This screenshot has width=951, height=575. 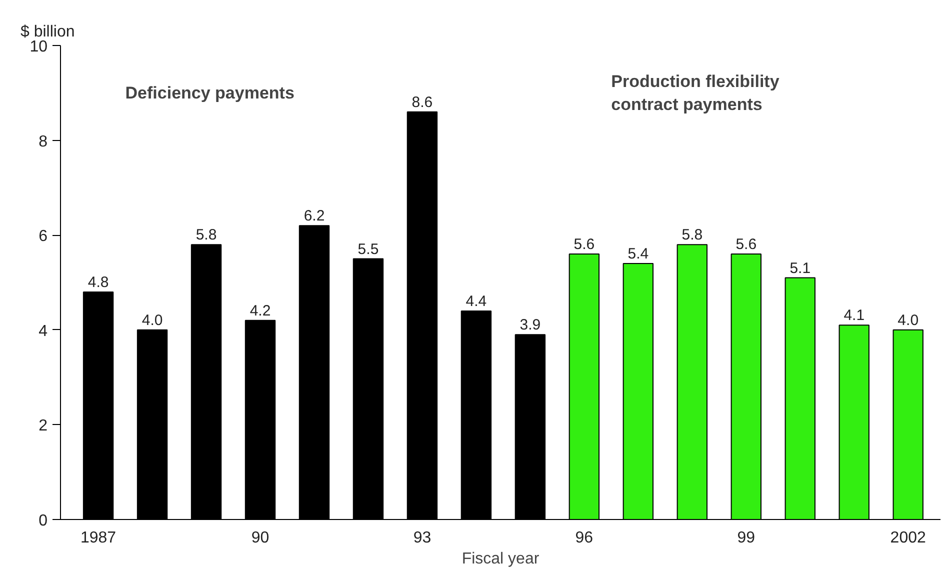 I want to click on x-axis-title: Fiscal year, so click(x=501, y=559).